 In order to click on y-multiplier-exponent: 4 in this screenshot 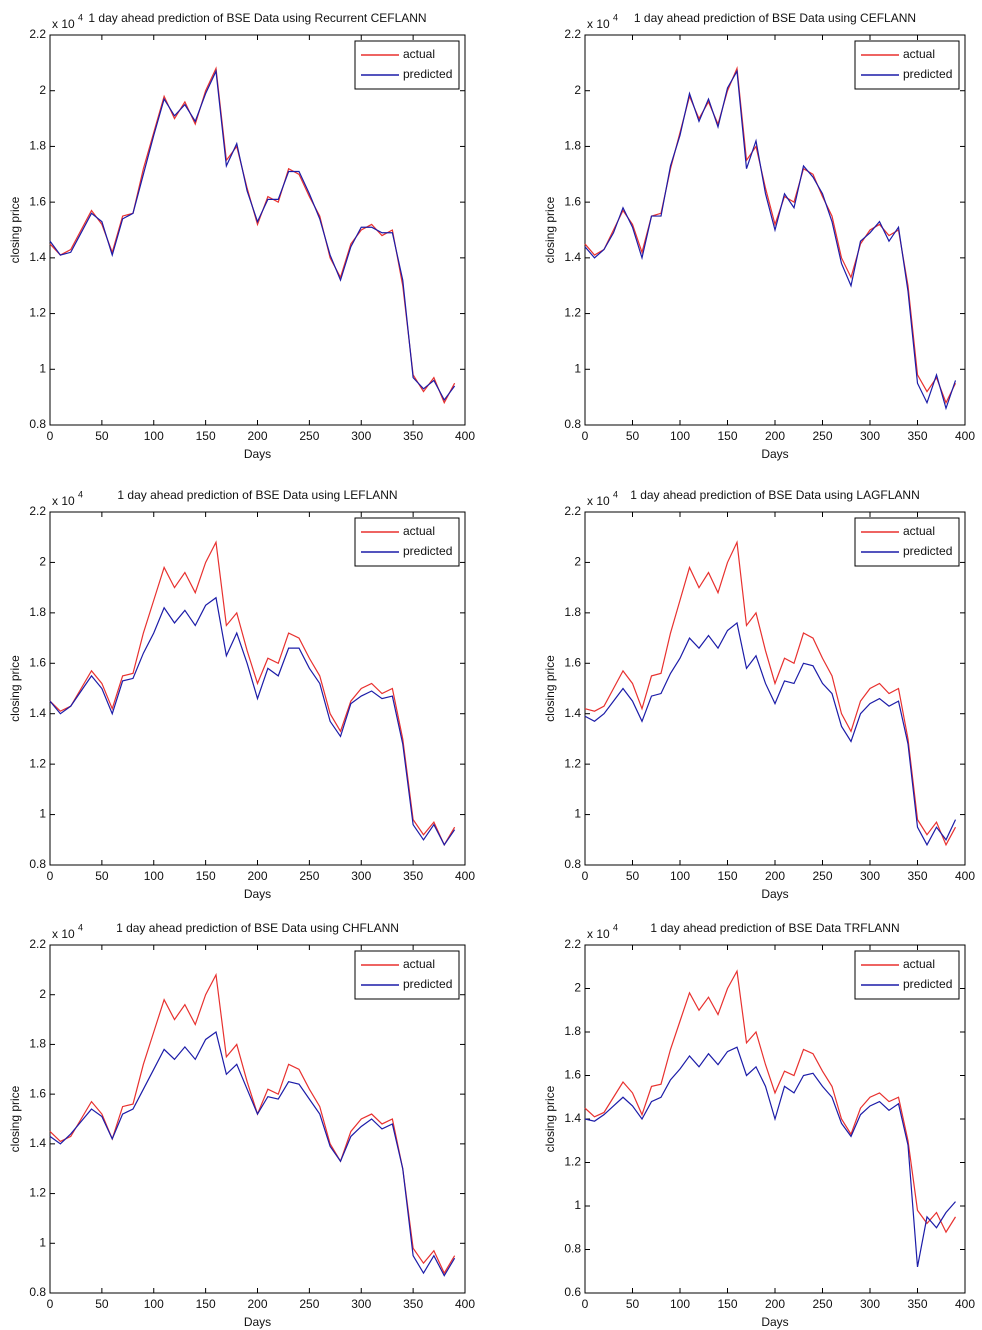, I will do `click(615, 17)`.